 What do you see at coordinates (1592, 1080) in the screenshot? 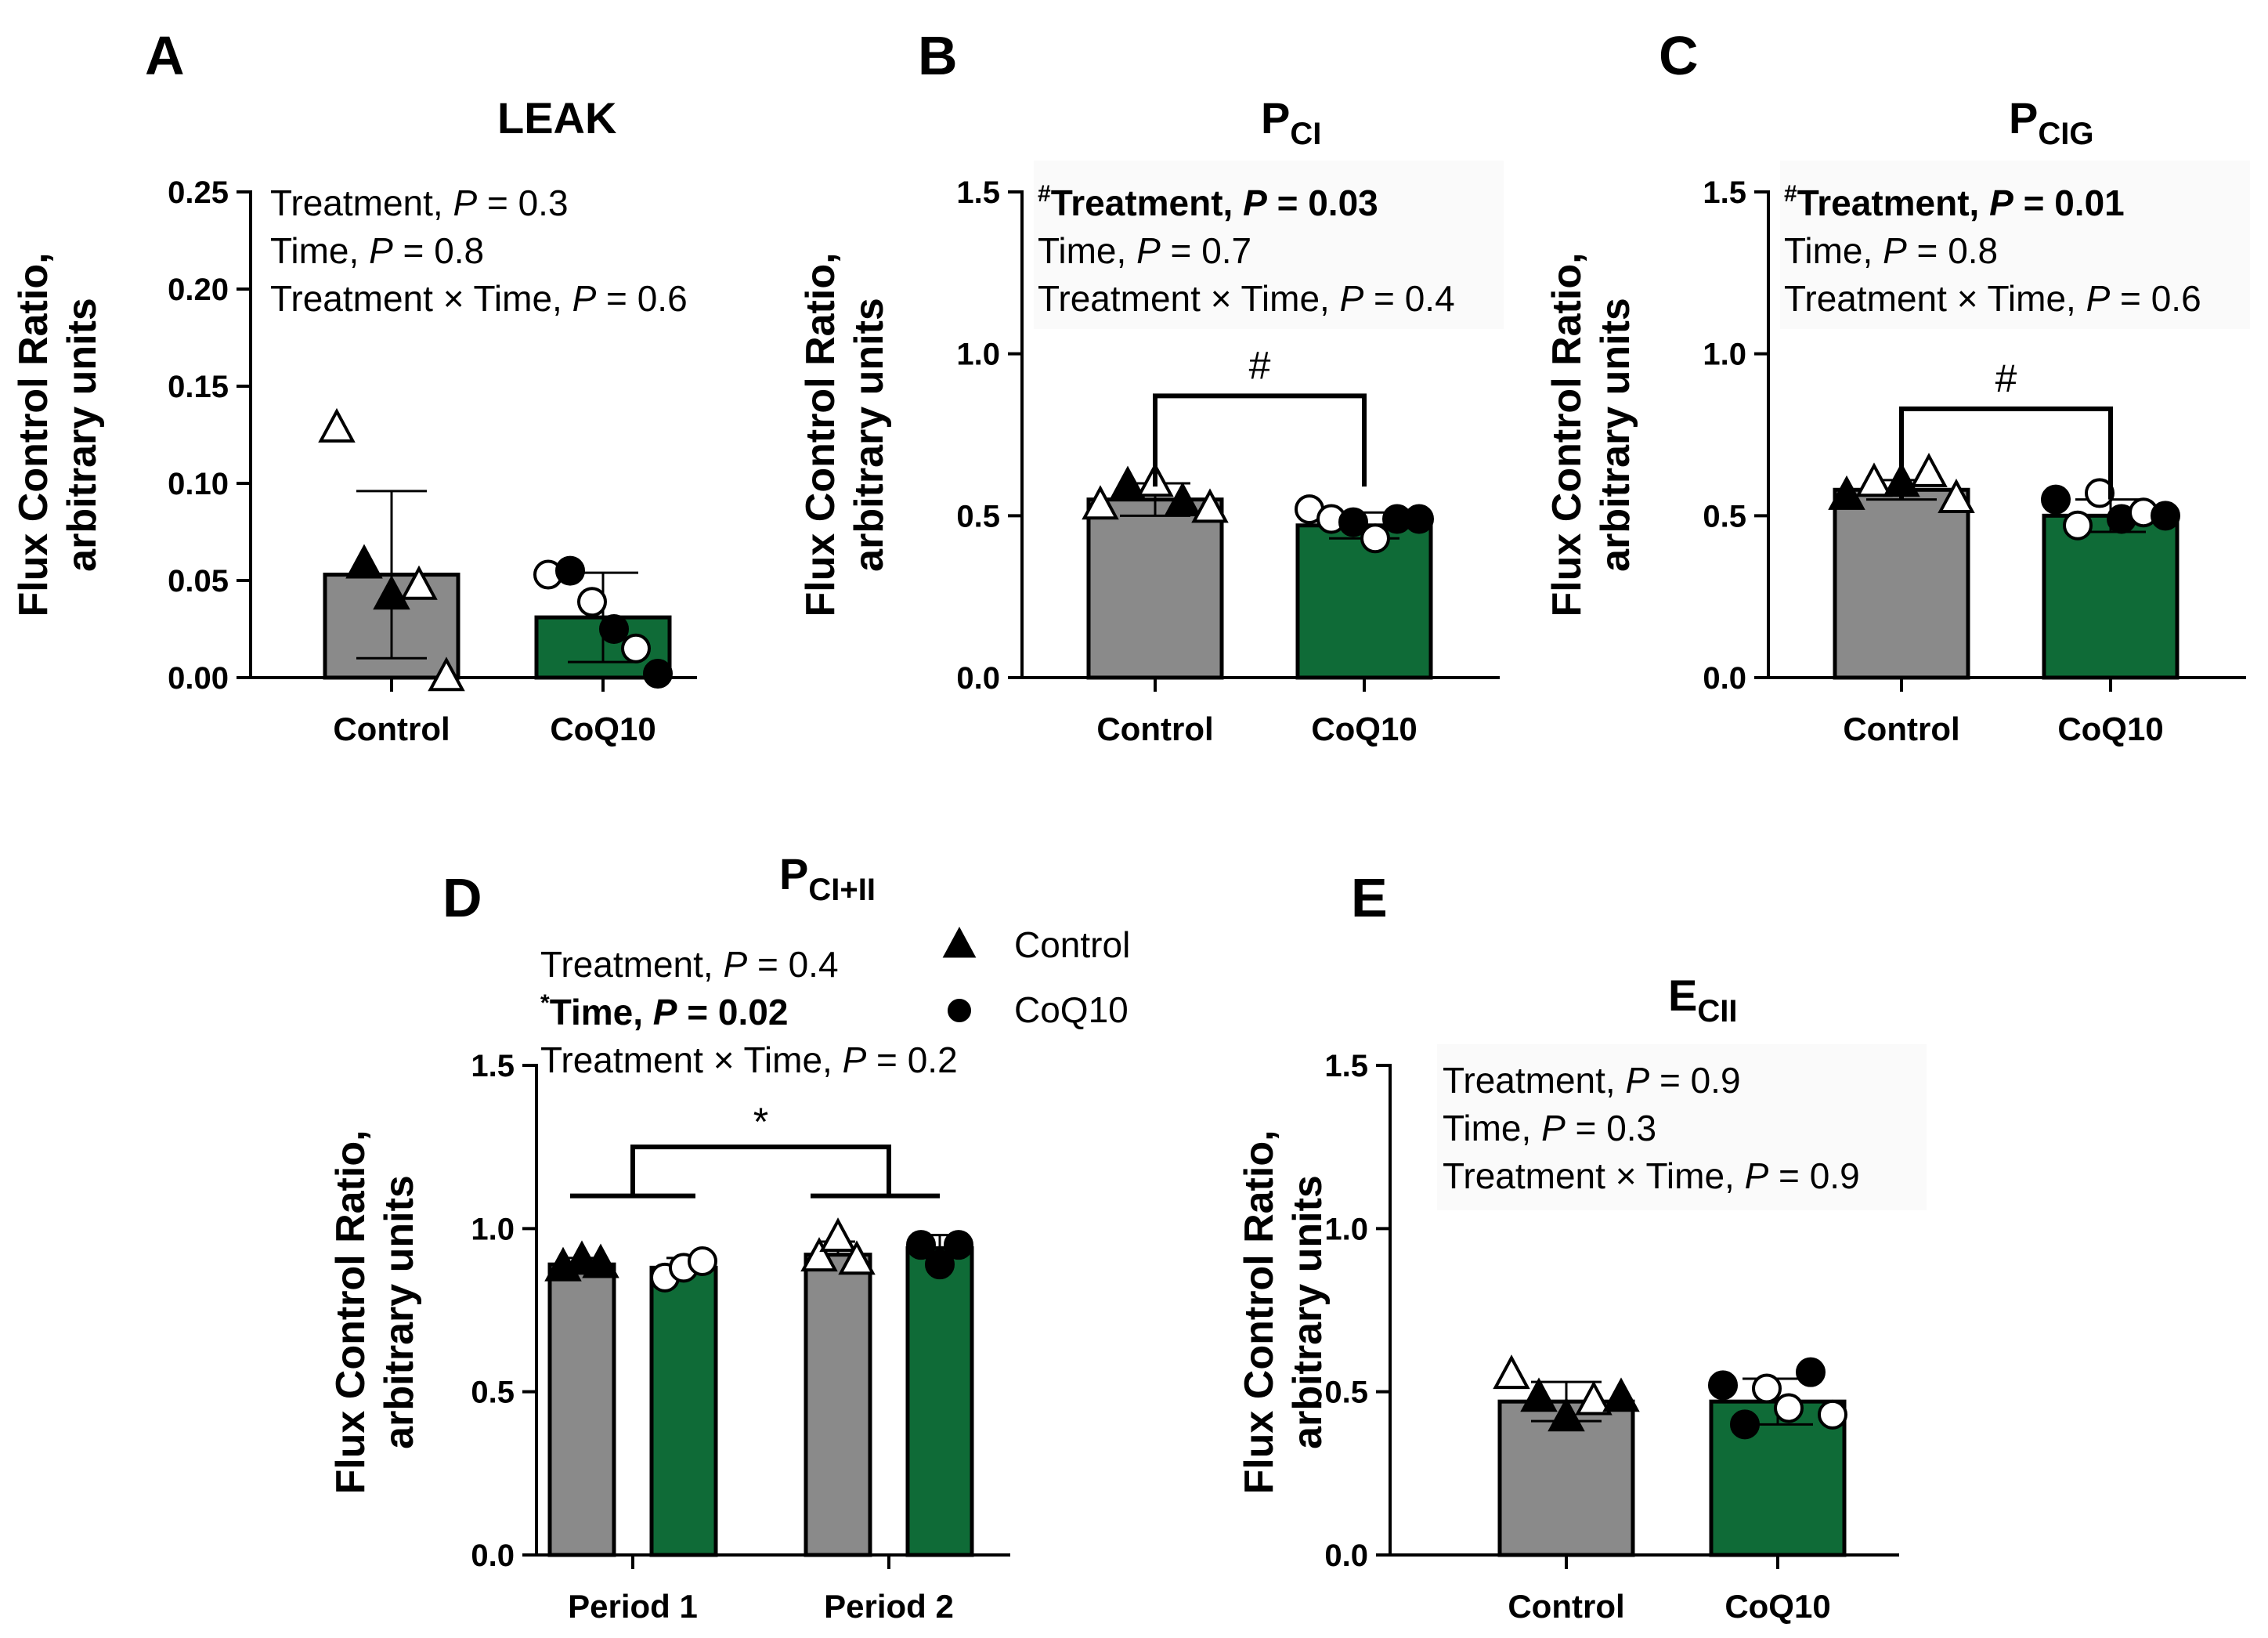
I see `stat-line: Treatment, P = 0.9` at bounding box center [1592, 1080].